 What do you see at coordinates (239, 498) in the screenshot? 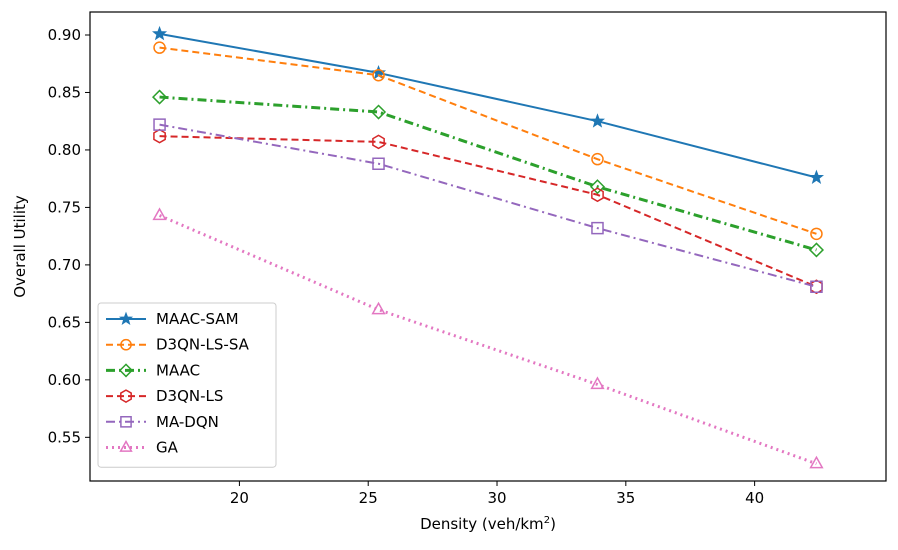
I see `x-tick-label: 20` at bounding box center [239, 498].